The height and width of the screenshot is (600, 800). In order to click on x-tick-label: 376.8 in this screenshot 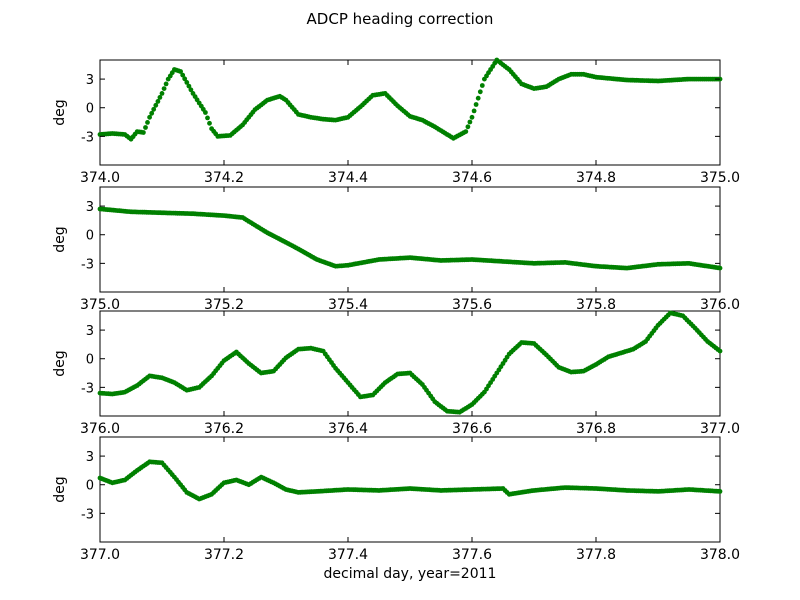, I will do `click(596, 429)`.